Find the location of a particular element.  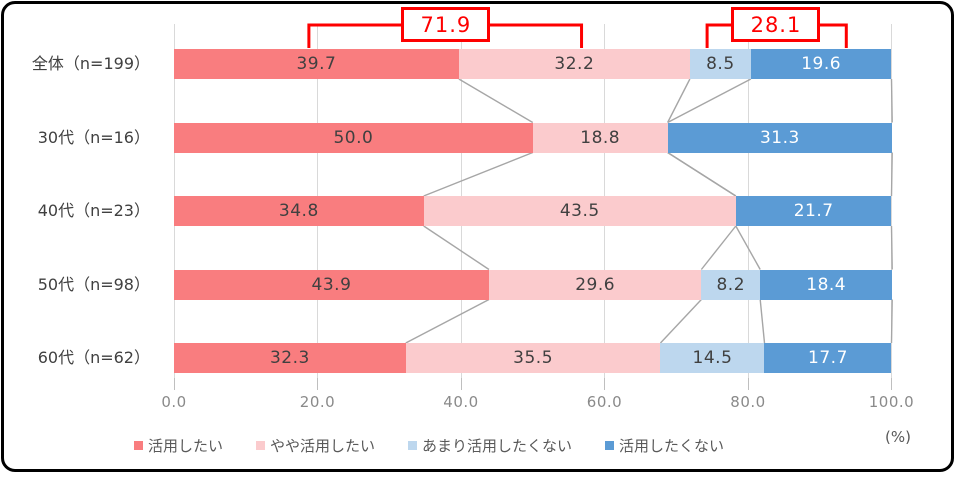

segment-value-label: 18.8 is located at coordinates (600, 137).